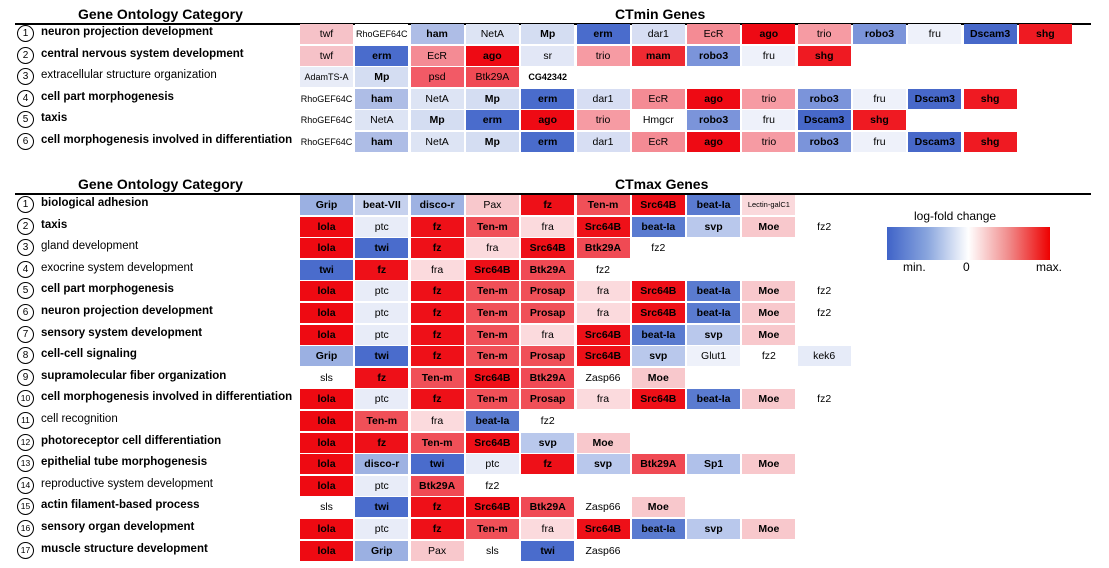 The width and height of the screenshot is (1109, 568). Describe the element at coordinates (25, 141) in the screenshot. I see `row-number-badge: 6` at that location.